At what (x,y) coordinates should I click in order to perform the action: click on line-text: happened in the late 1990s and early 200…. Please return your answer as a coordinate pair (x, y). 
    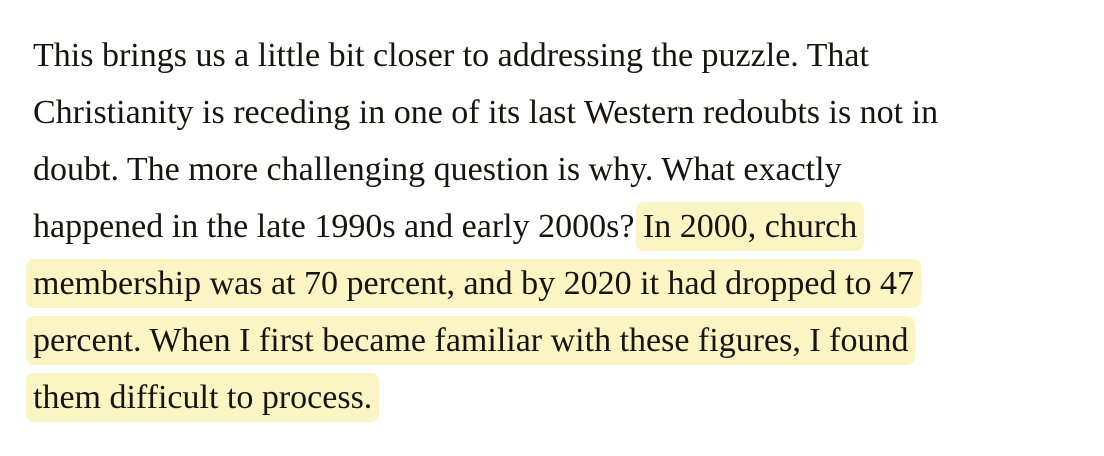
    Looking at the image, I should click on (338, 226).